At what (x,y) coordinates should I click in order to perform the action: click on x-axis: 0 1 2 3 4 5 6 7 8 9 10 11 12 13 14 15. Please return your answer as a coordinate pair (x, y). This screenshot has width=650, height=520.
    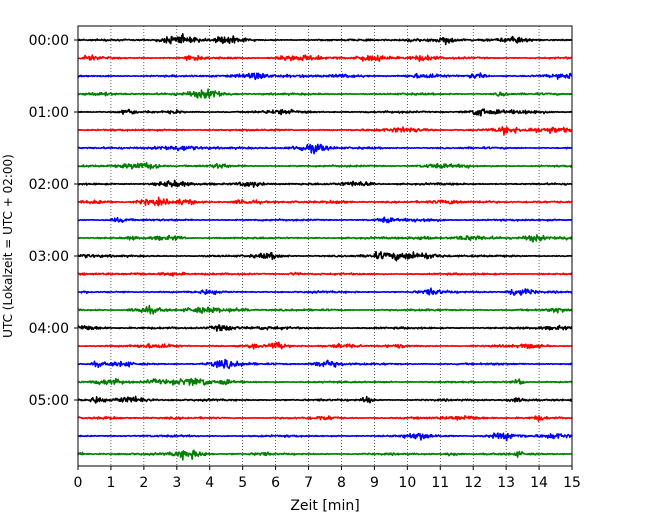
    Looking at the image, I should click on (327, 478).